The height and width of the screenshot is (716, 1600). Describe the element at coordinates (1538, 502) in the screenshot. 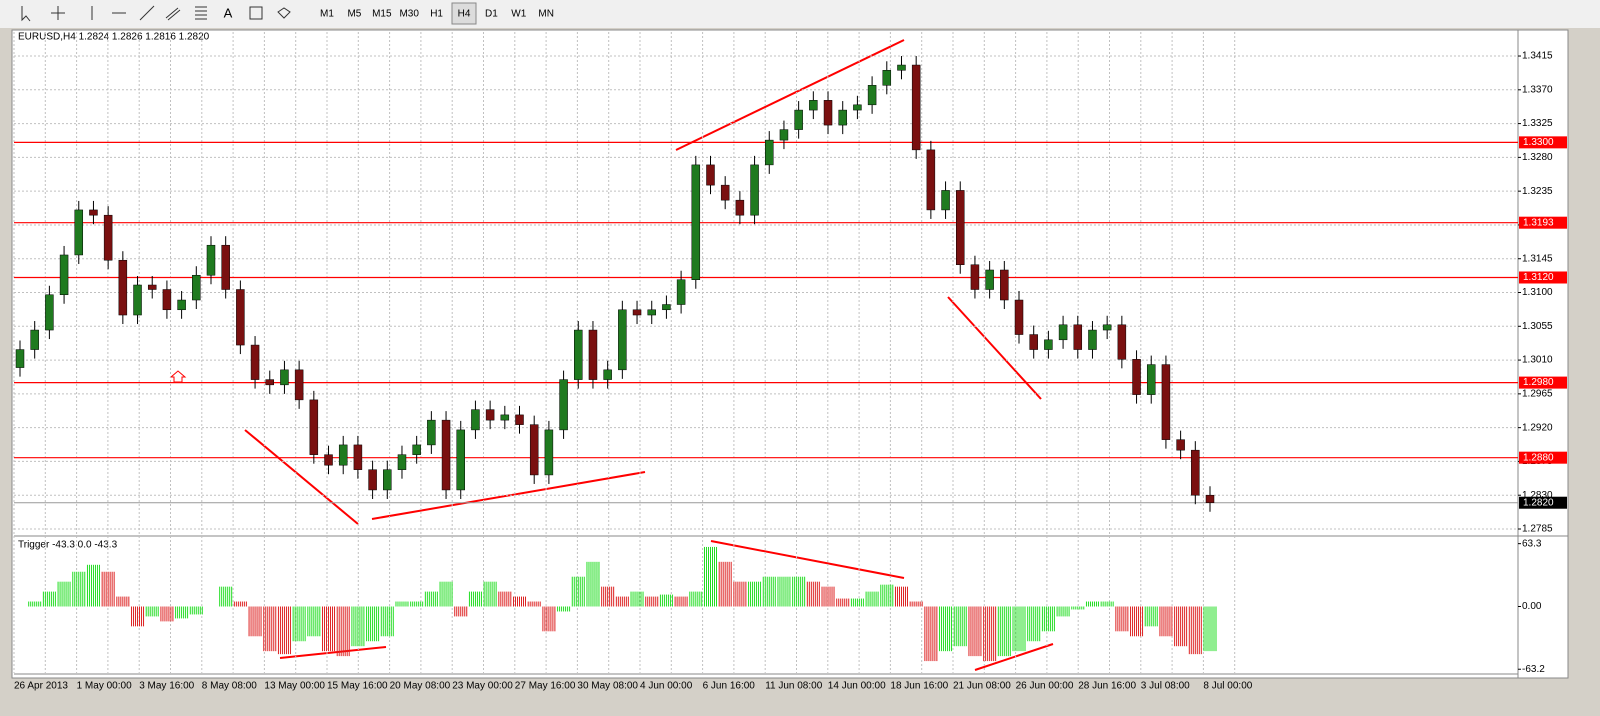

I see `current-price-label: 1.2820` at that location.